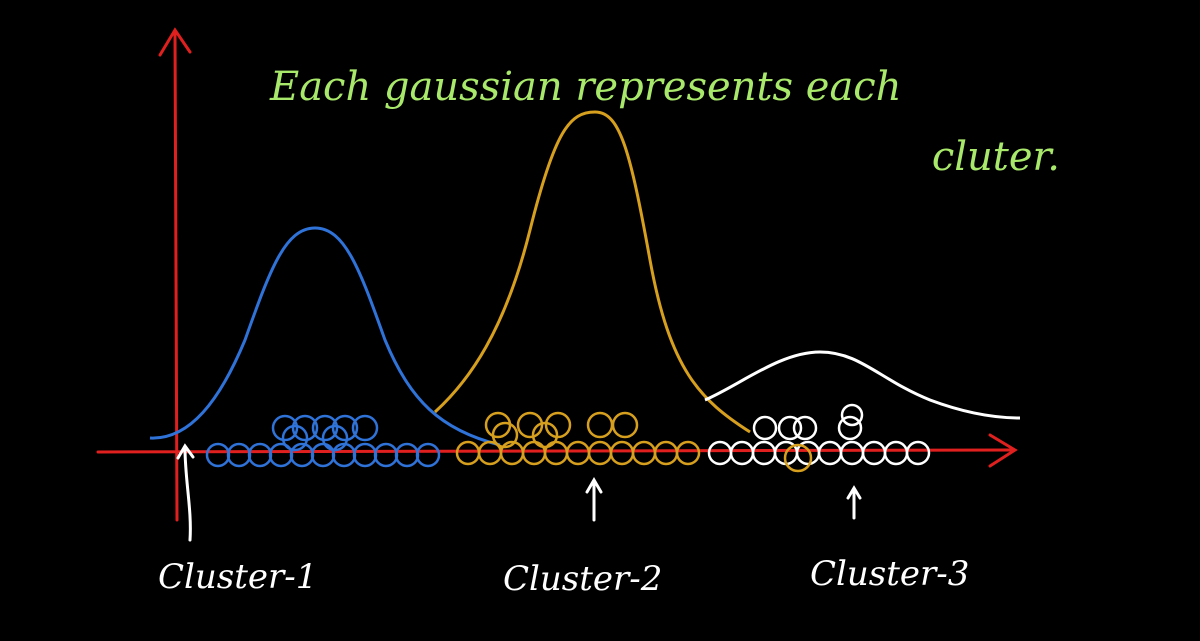 This screenshot has width=1200, height=641. Describe the element at coordinates (176, 276) in the screenshot. I see `y-axis` at that location.